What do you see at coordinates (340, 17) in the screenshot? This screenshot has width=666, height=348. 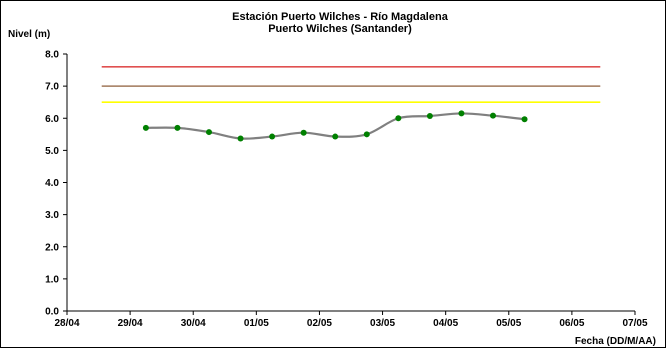 I see `chart-title: Estación Puerto Wilches - Río Magdalena` at bounding box center [340, 17].